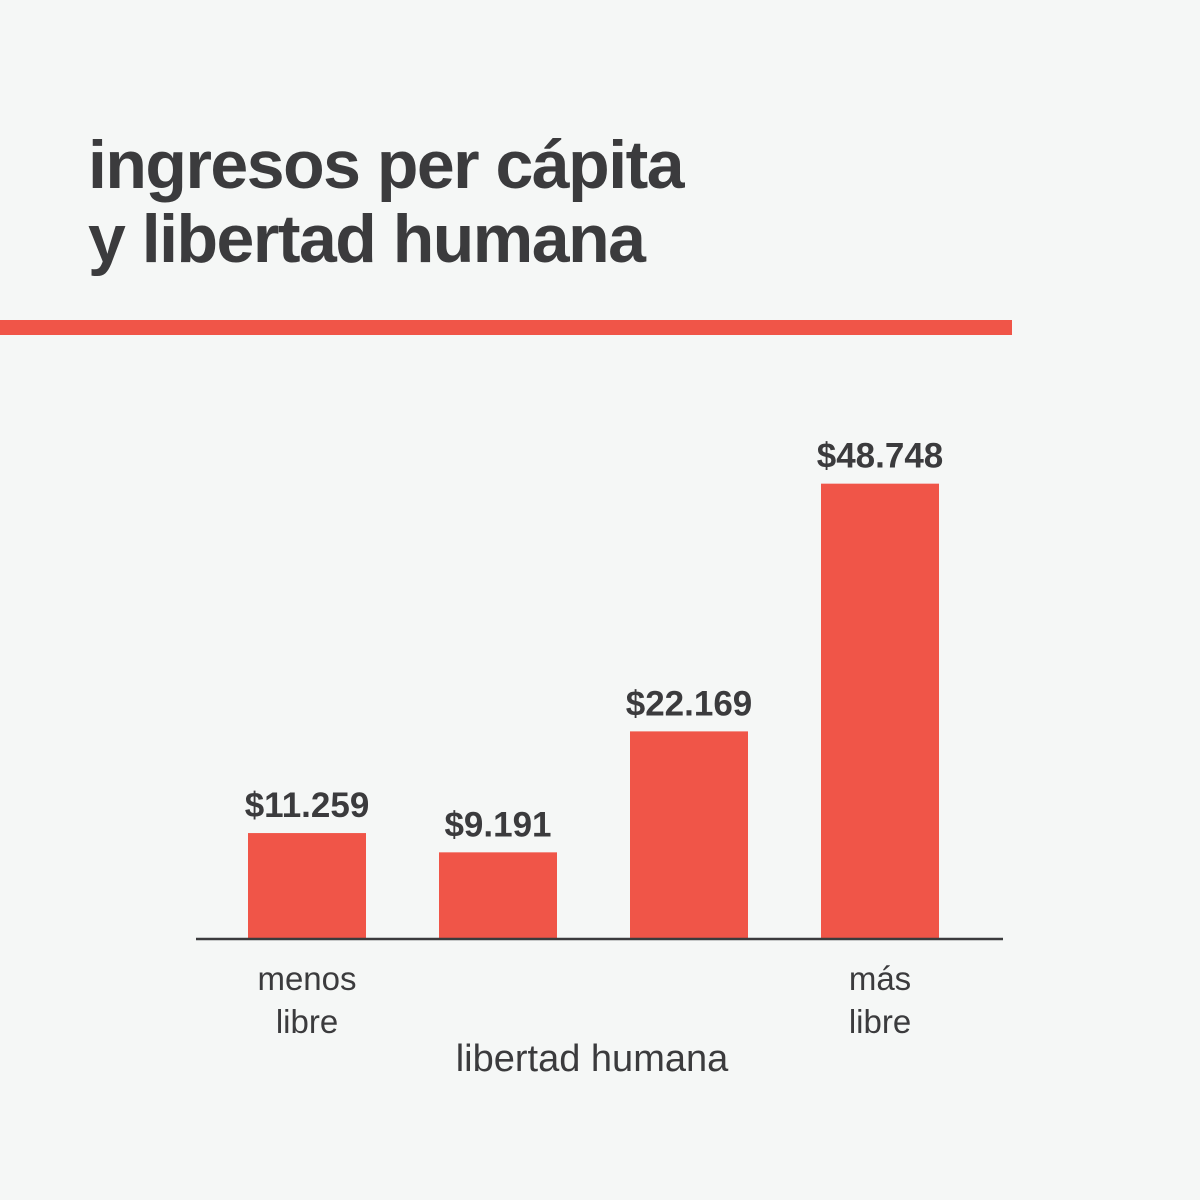  I want to click on title-line-1: ingresos per cápita, so click(386, 165).